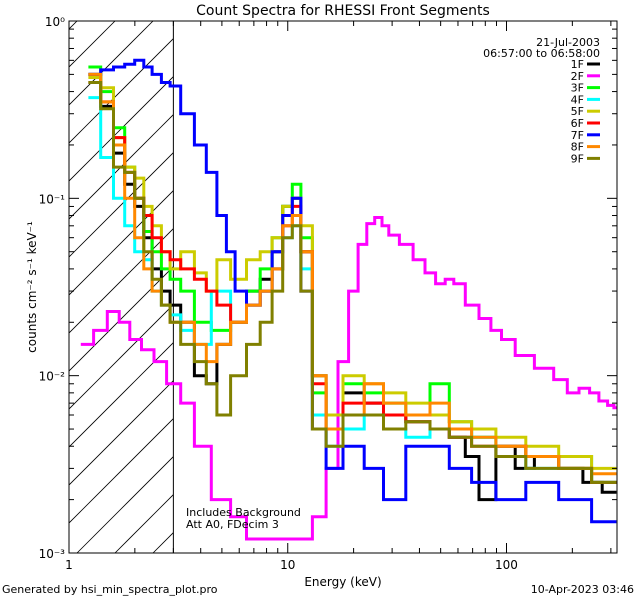 This screenshot has width=640, height=600. What do you see at coordinates (52, 554) in the screenshot?
I see `y-tick-label: 10⁻³` at bounding box center [52, 554].